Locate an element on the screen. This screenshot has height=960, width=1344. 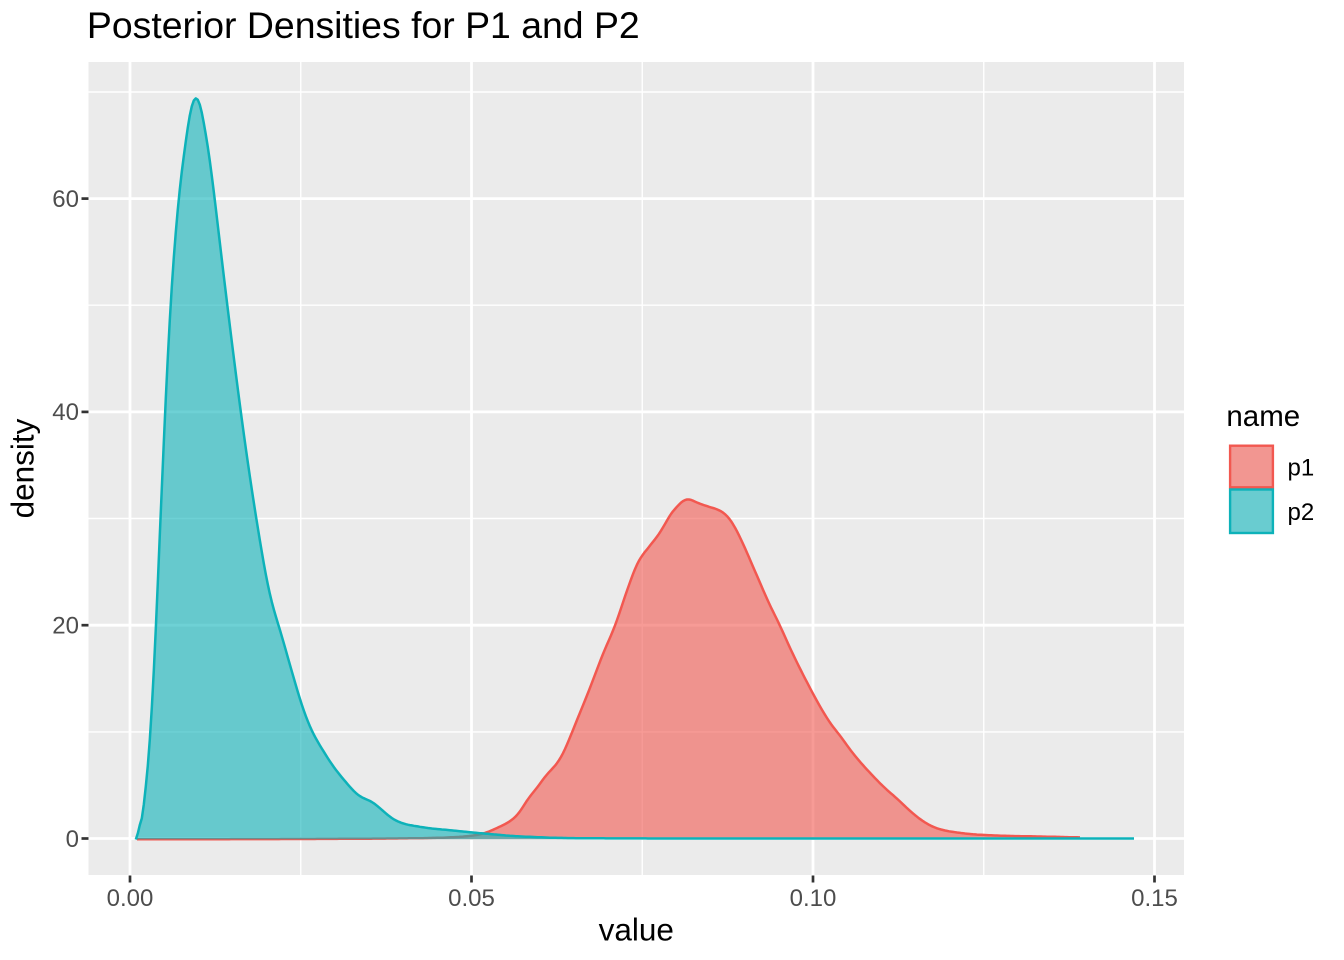
svg-text: 0.10 is located at coordinates (813, 898).